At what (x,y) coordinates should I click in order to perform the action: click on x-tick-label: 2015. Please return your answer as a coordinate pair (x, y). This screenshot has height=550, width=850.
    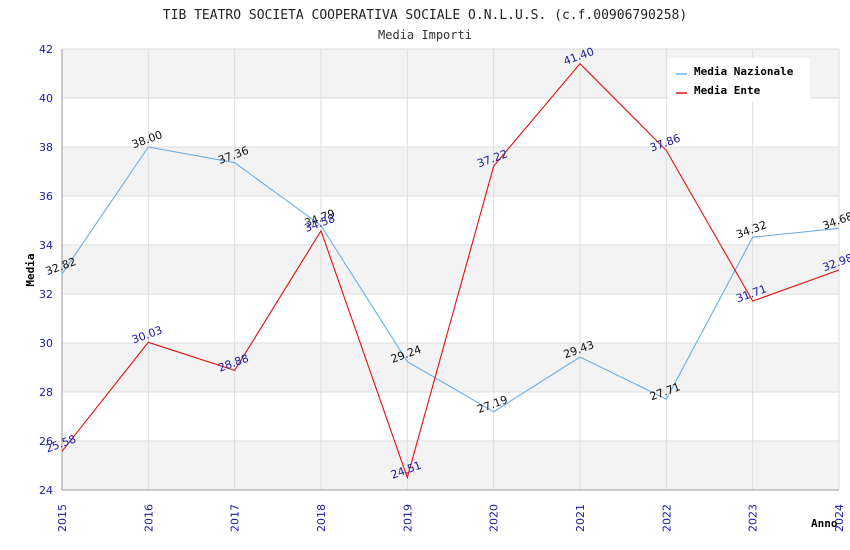
    Looking at the image, I should click on (62, 518).